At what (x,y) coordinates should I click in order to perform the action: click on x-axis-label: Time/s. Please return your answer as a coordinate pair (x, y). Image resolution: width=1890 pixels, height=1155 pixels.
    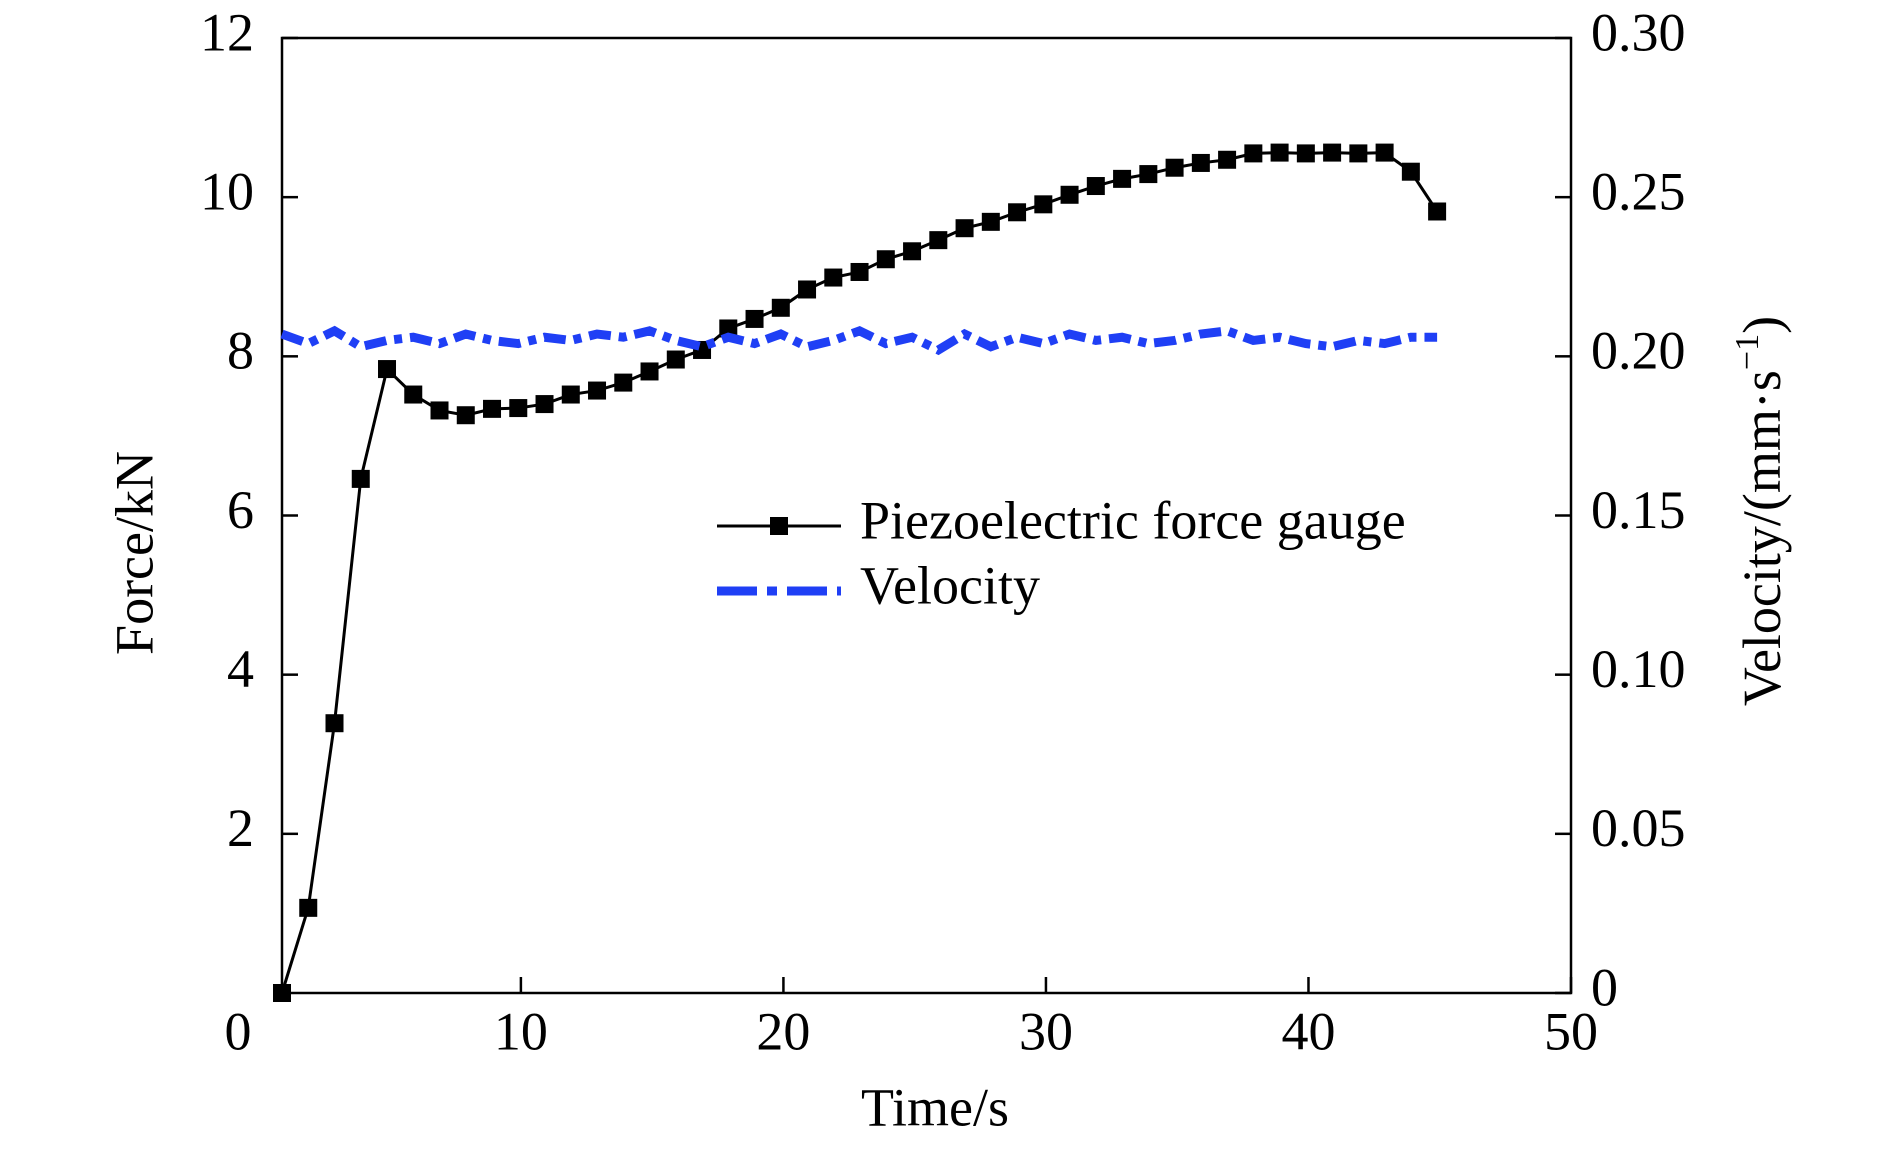
    Looking at the image, I should click on (935, 1107).